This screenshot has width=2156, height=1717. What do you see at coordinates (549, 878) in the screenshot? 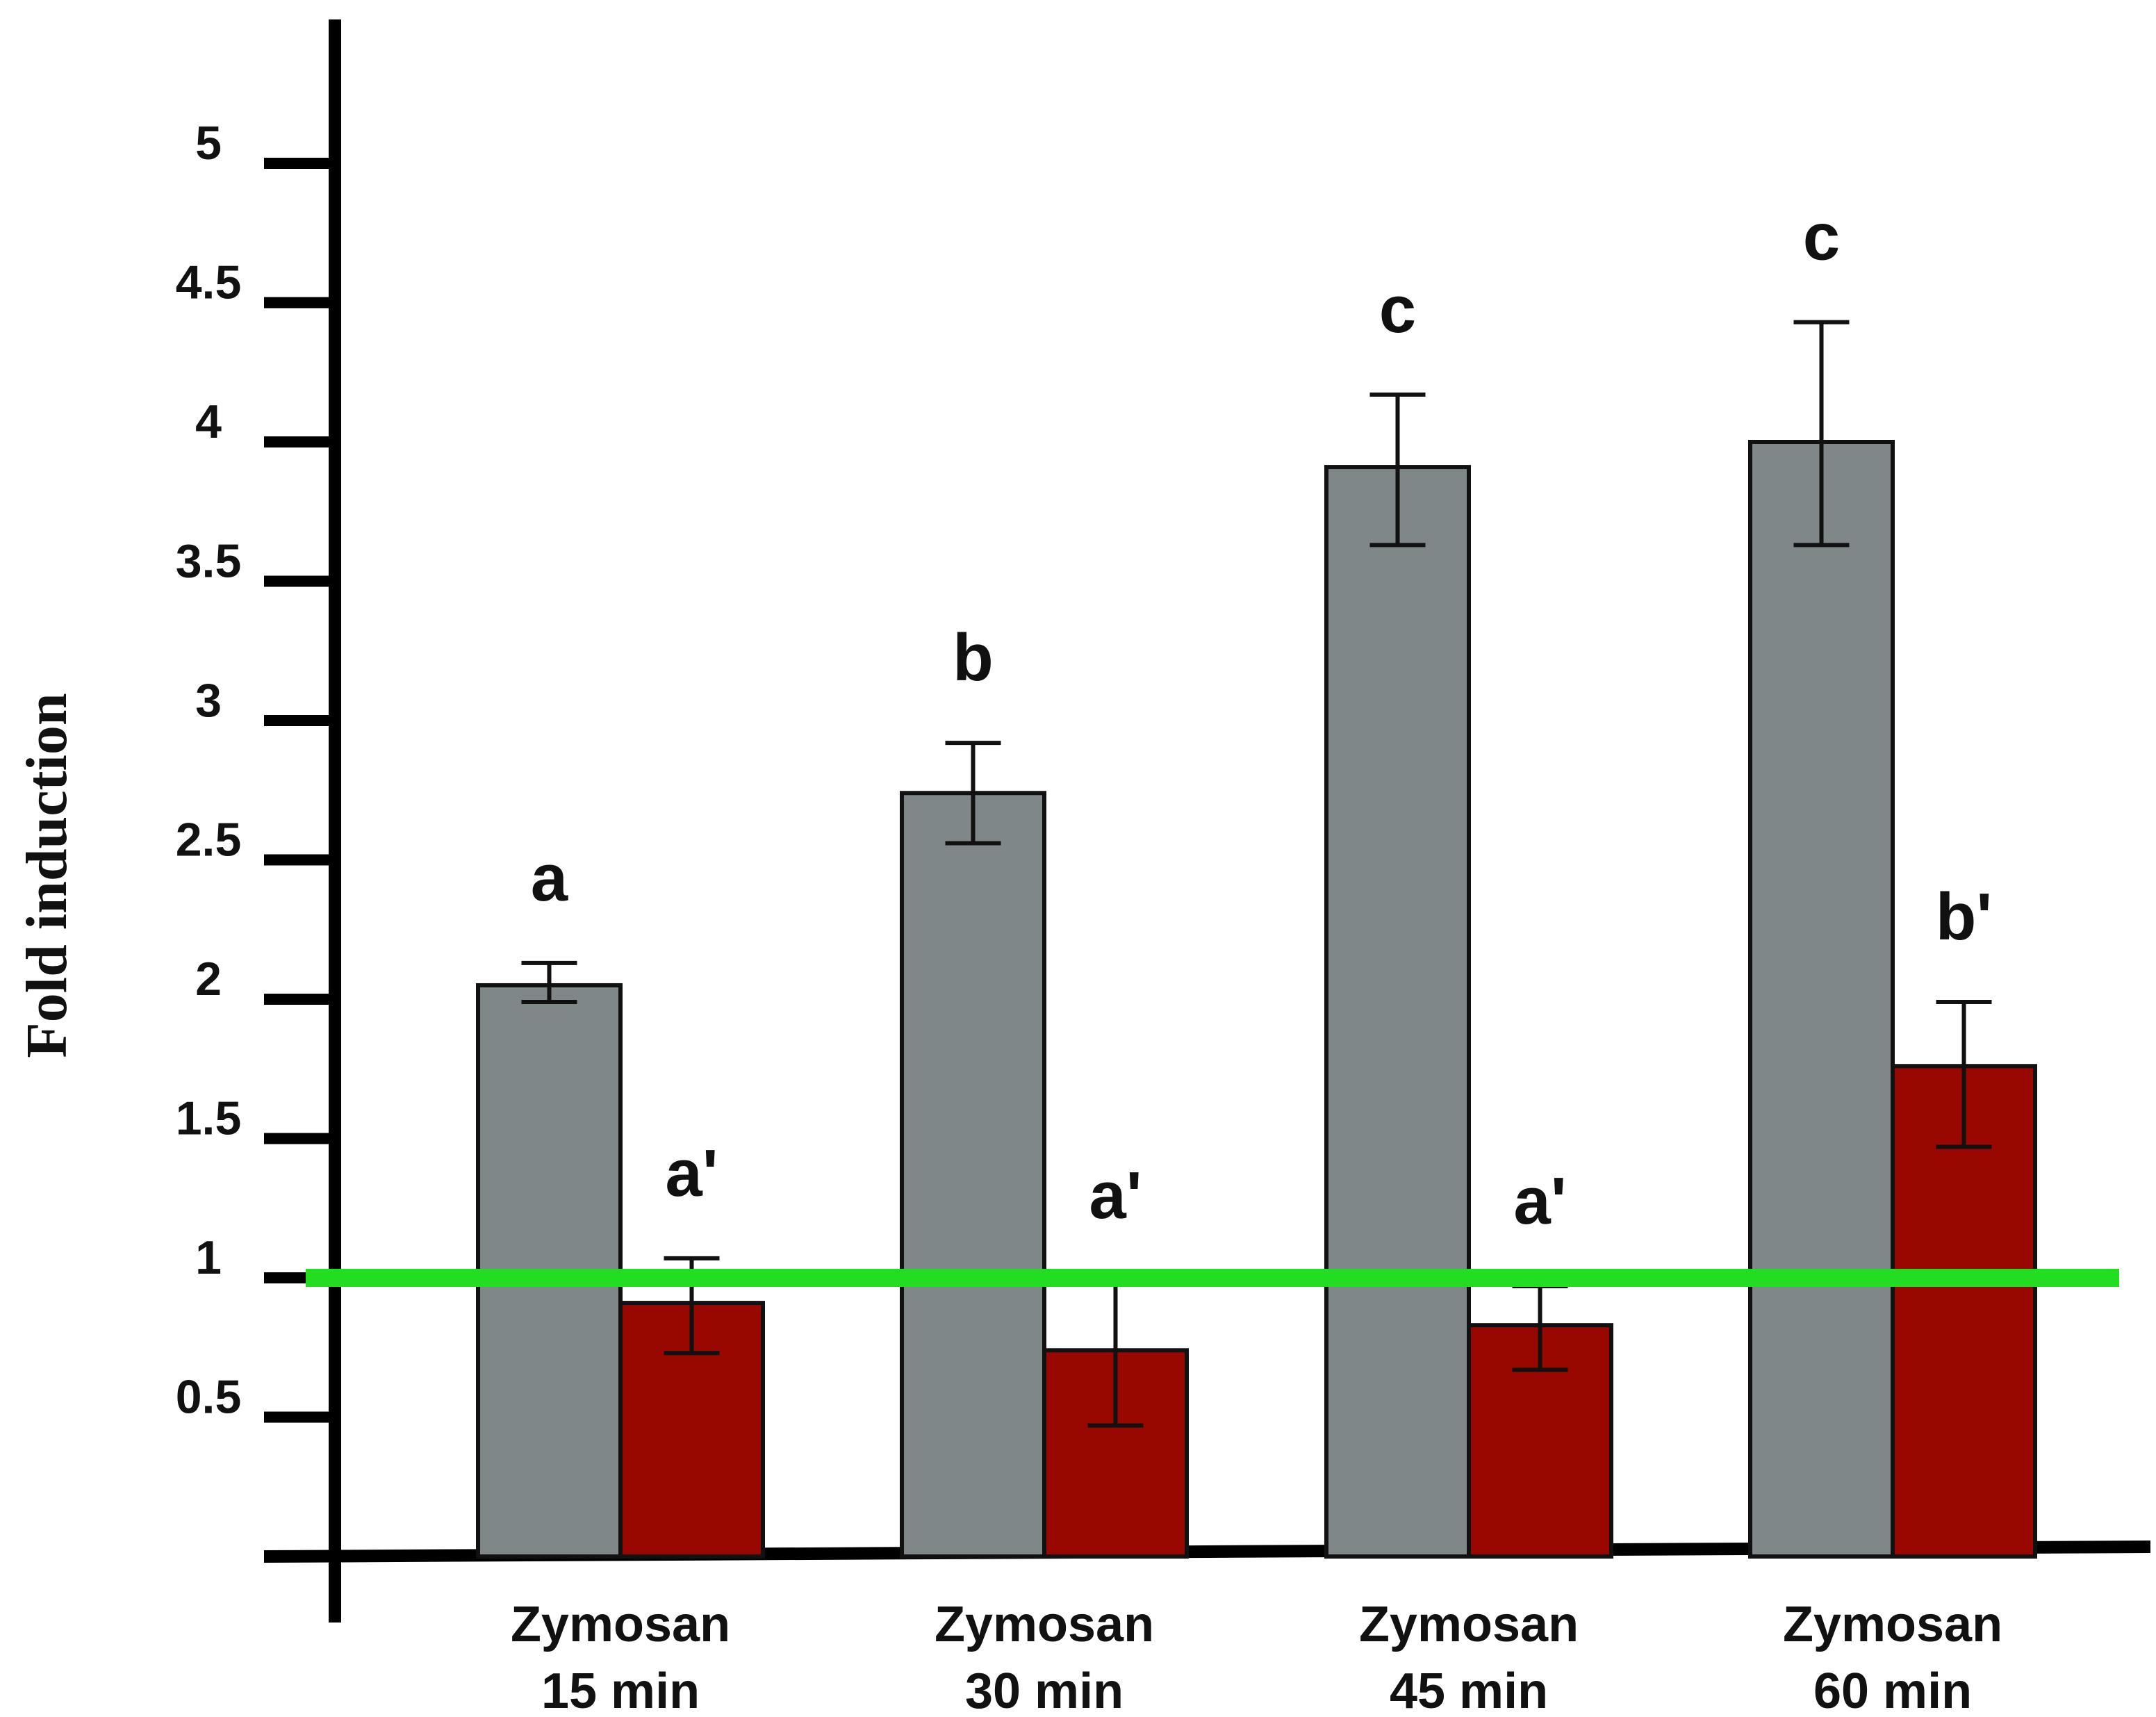
I see `significance-label: a` at bounding box center [549, 878].